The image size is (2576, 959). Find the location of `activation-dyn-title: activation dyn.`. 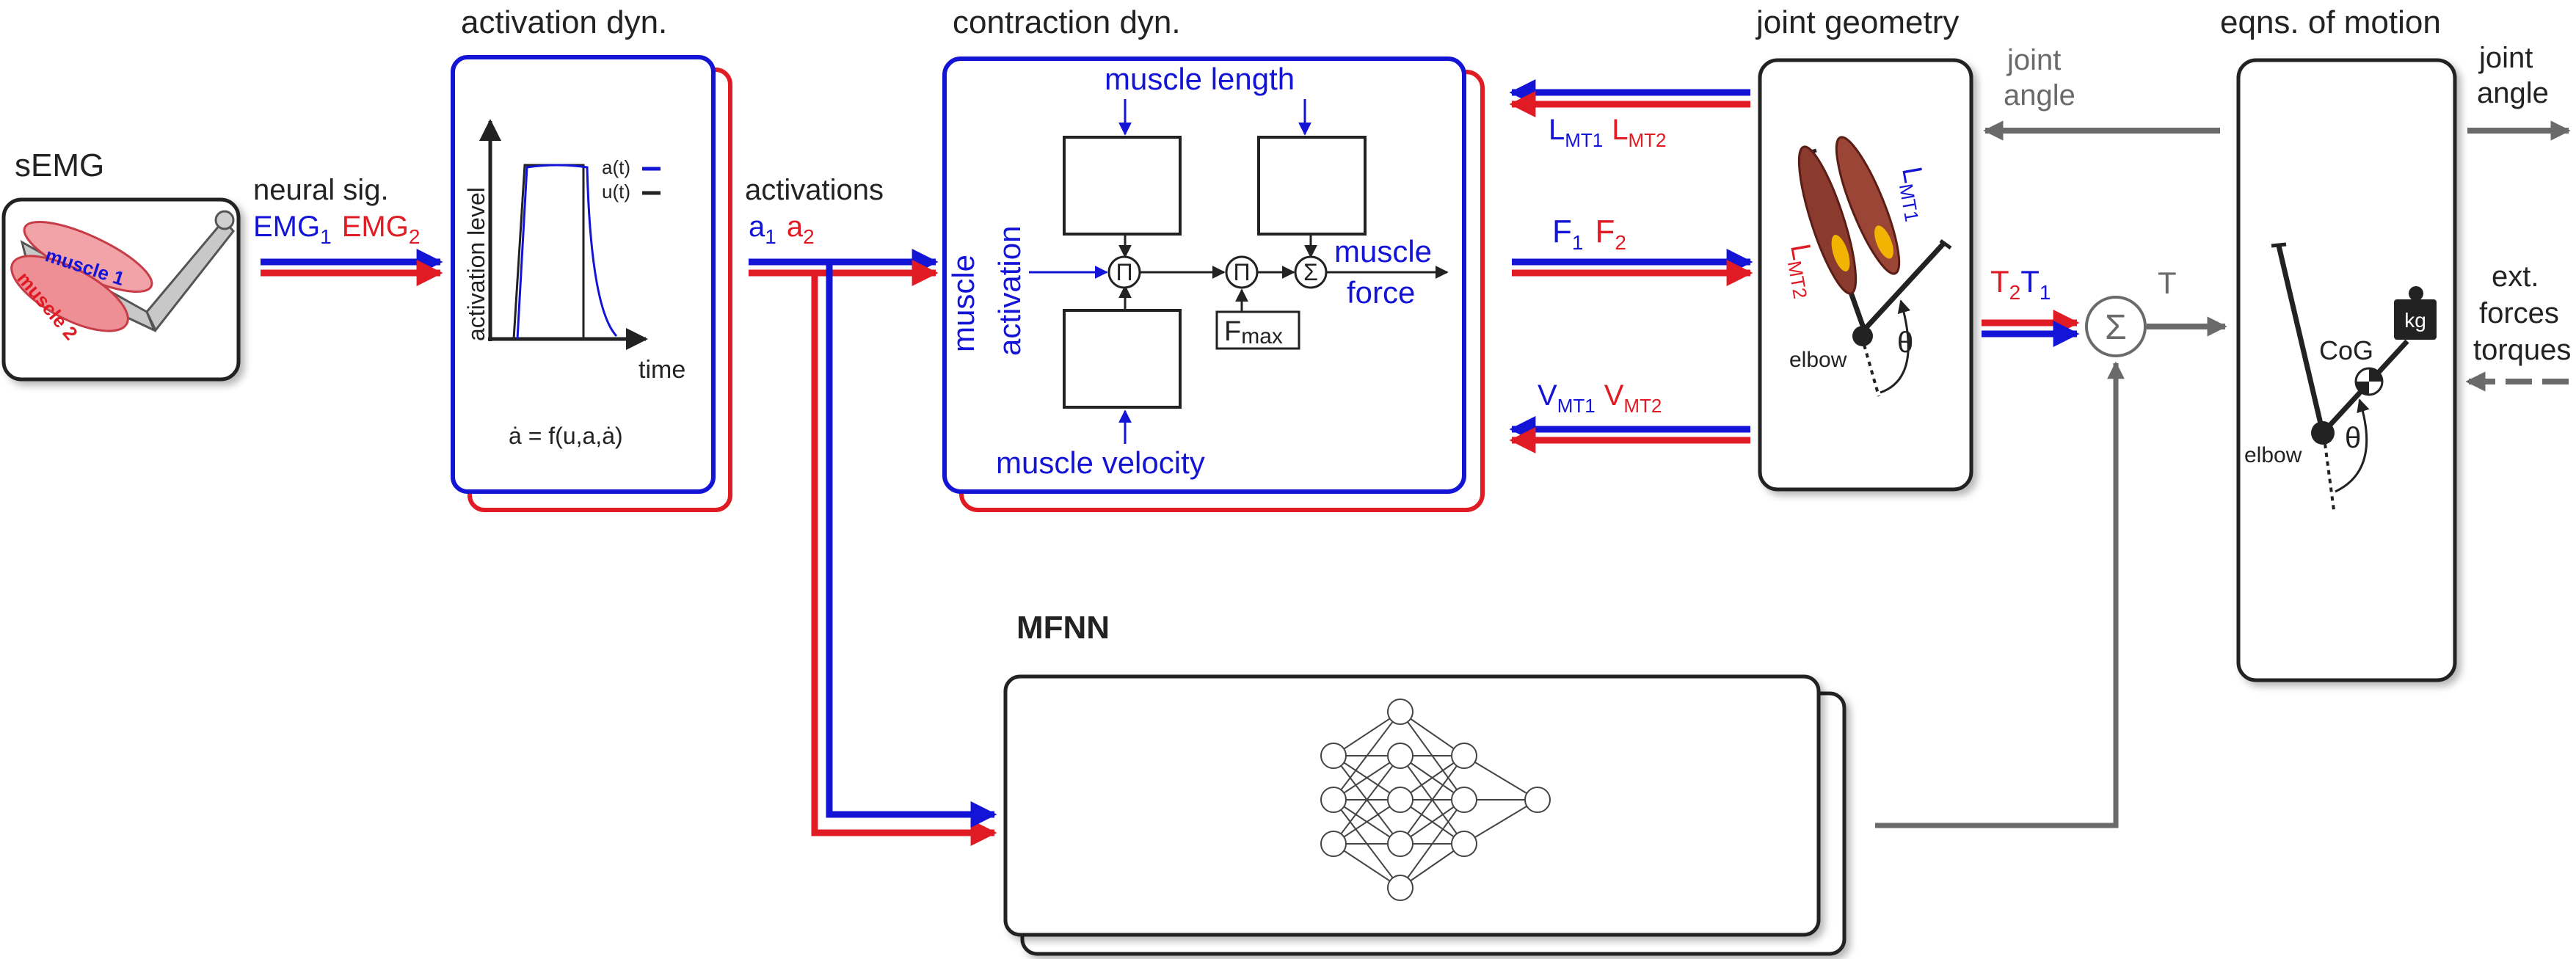

activation-dyn-title: activation dyn. is located at coordinates (564, 22).